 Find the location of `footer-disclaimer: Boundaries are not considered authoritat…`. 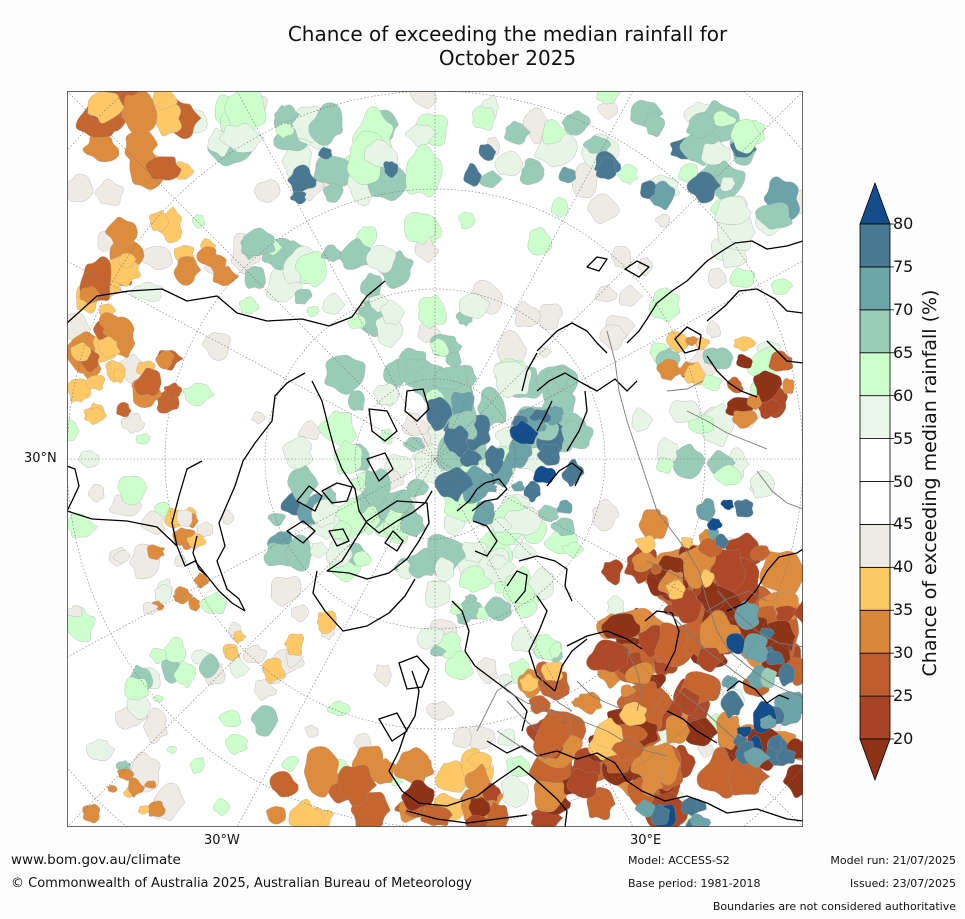

footer-disclaimer: Boundaries are not considered authoritat… is located at coordinates (834, 906).